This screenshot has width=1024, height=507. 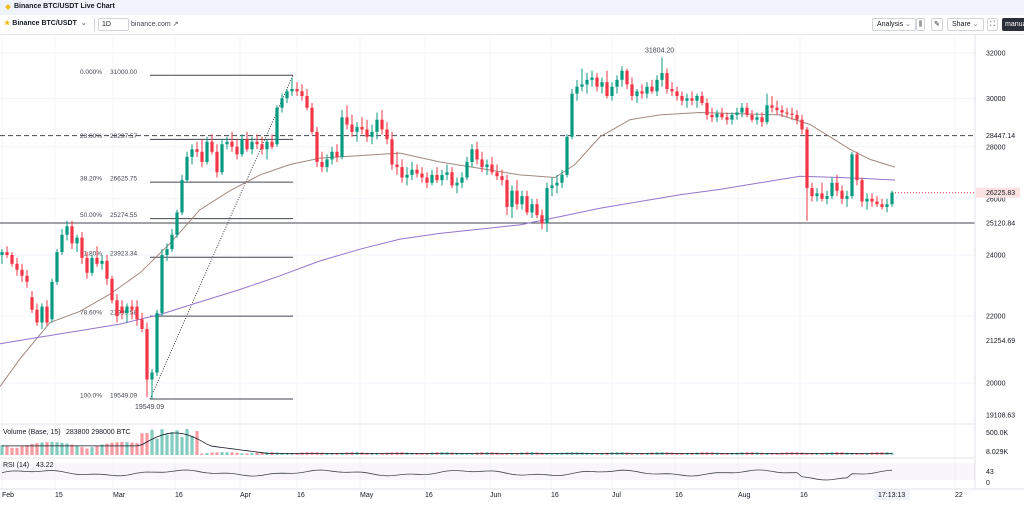 I want to click on time-badge, so click(x=892, y=494).